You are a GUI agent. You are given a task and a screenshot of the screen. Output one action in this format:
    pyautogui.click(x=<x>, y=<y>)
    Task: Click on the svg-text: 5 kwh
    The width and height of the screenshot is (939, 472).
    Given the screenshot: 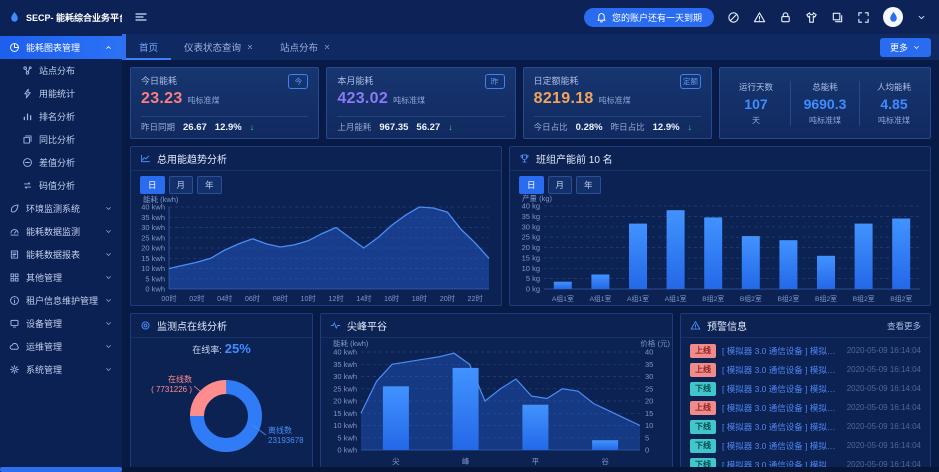 What is the action you would take?
    pyautogui.click(x=347, y=437)
    